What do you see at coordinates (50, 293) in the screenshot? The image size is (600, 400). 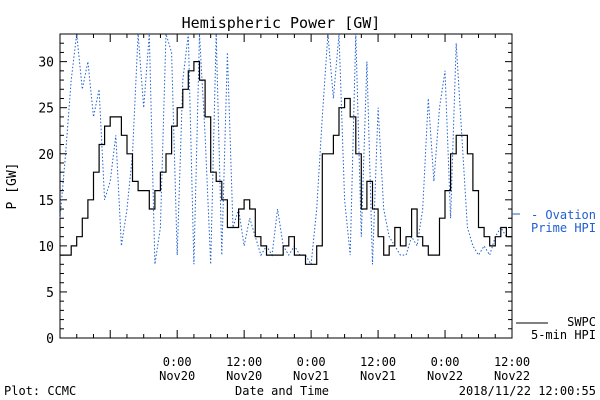 I see `y-tick-label: 5` at bounding box center [50, 293].